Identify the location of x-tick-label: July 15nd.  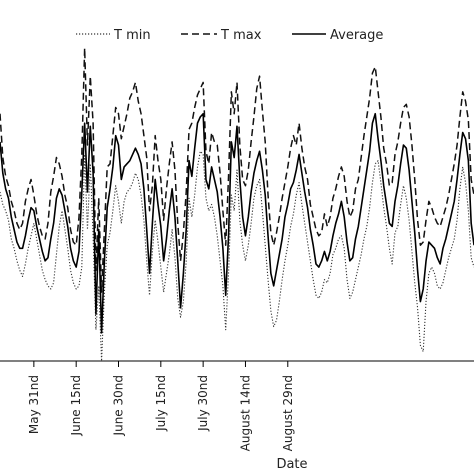
(161, 403).